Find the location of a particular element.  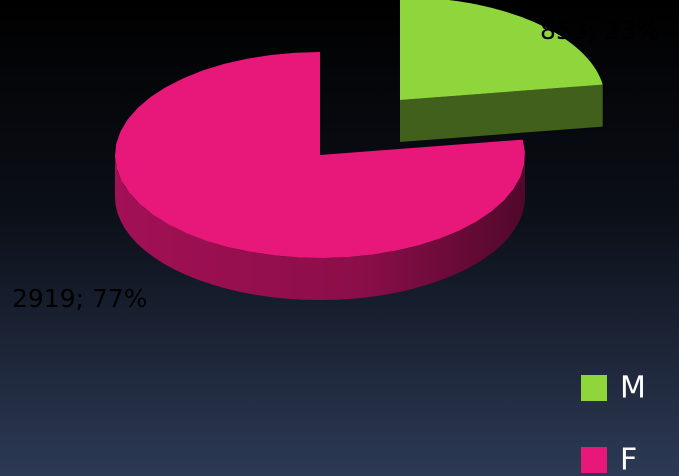

slice is located at coordinates (501, 50).